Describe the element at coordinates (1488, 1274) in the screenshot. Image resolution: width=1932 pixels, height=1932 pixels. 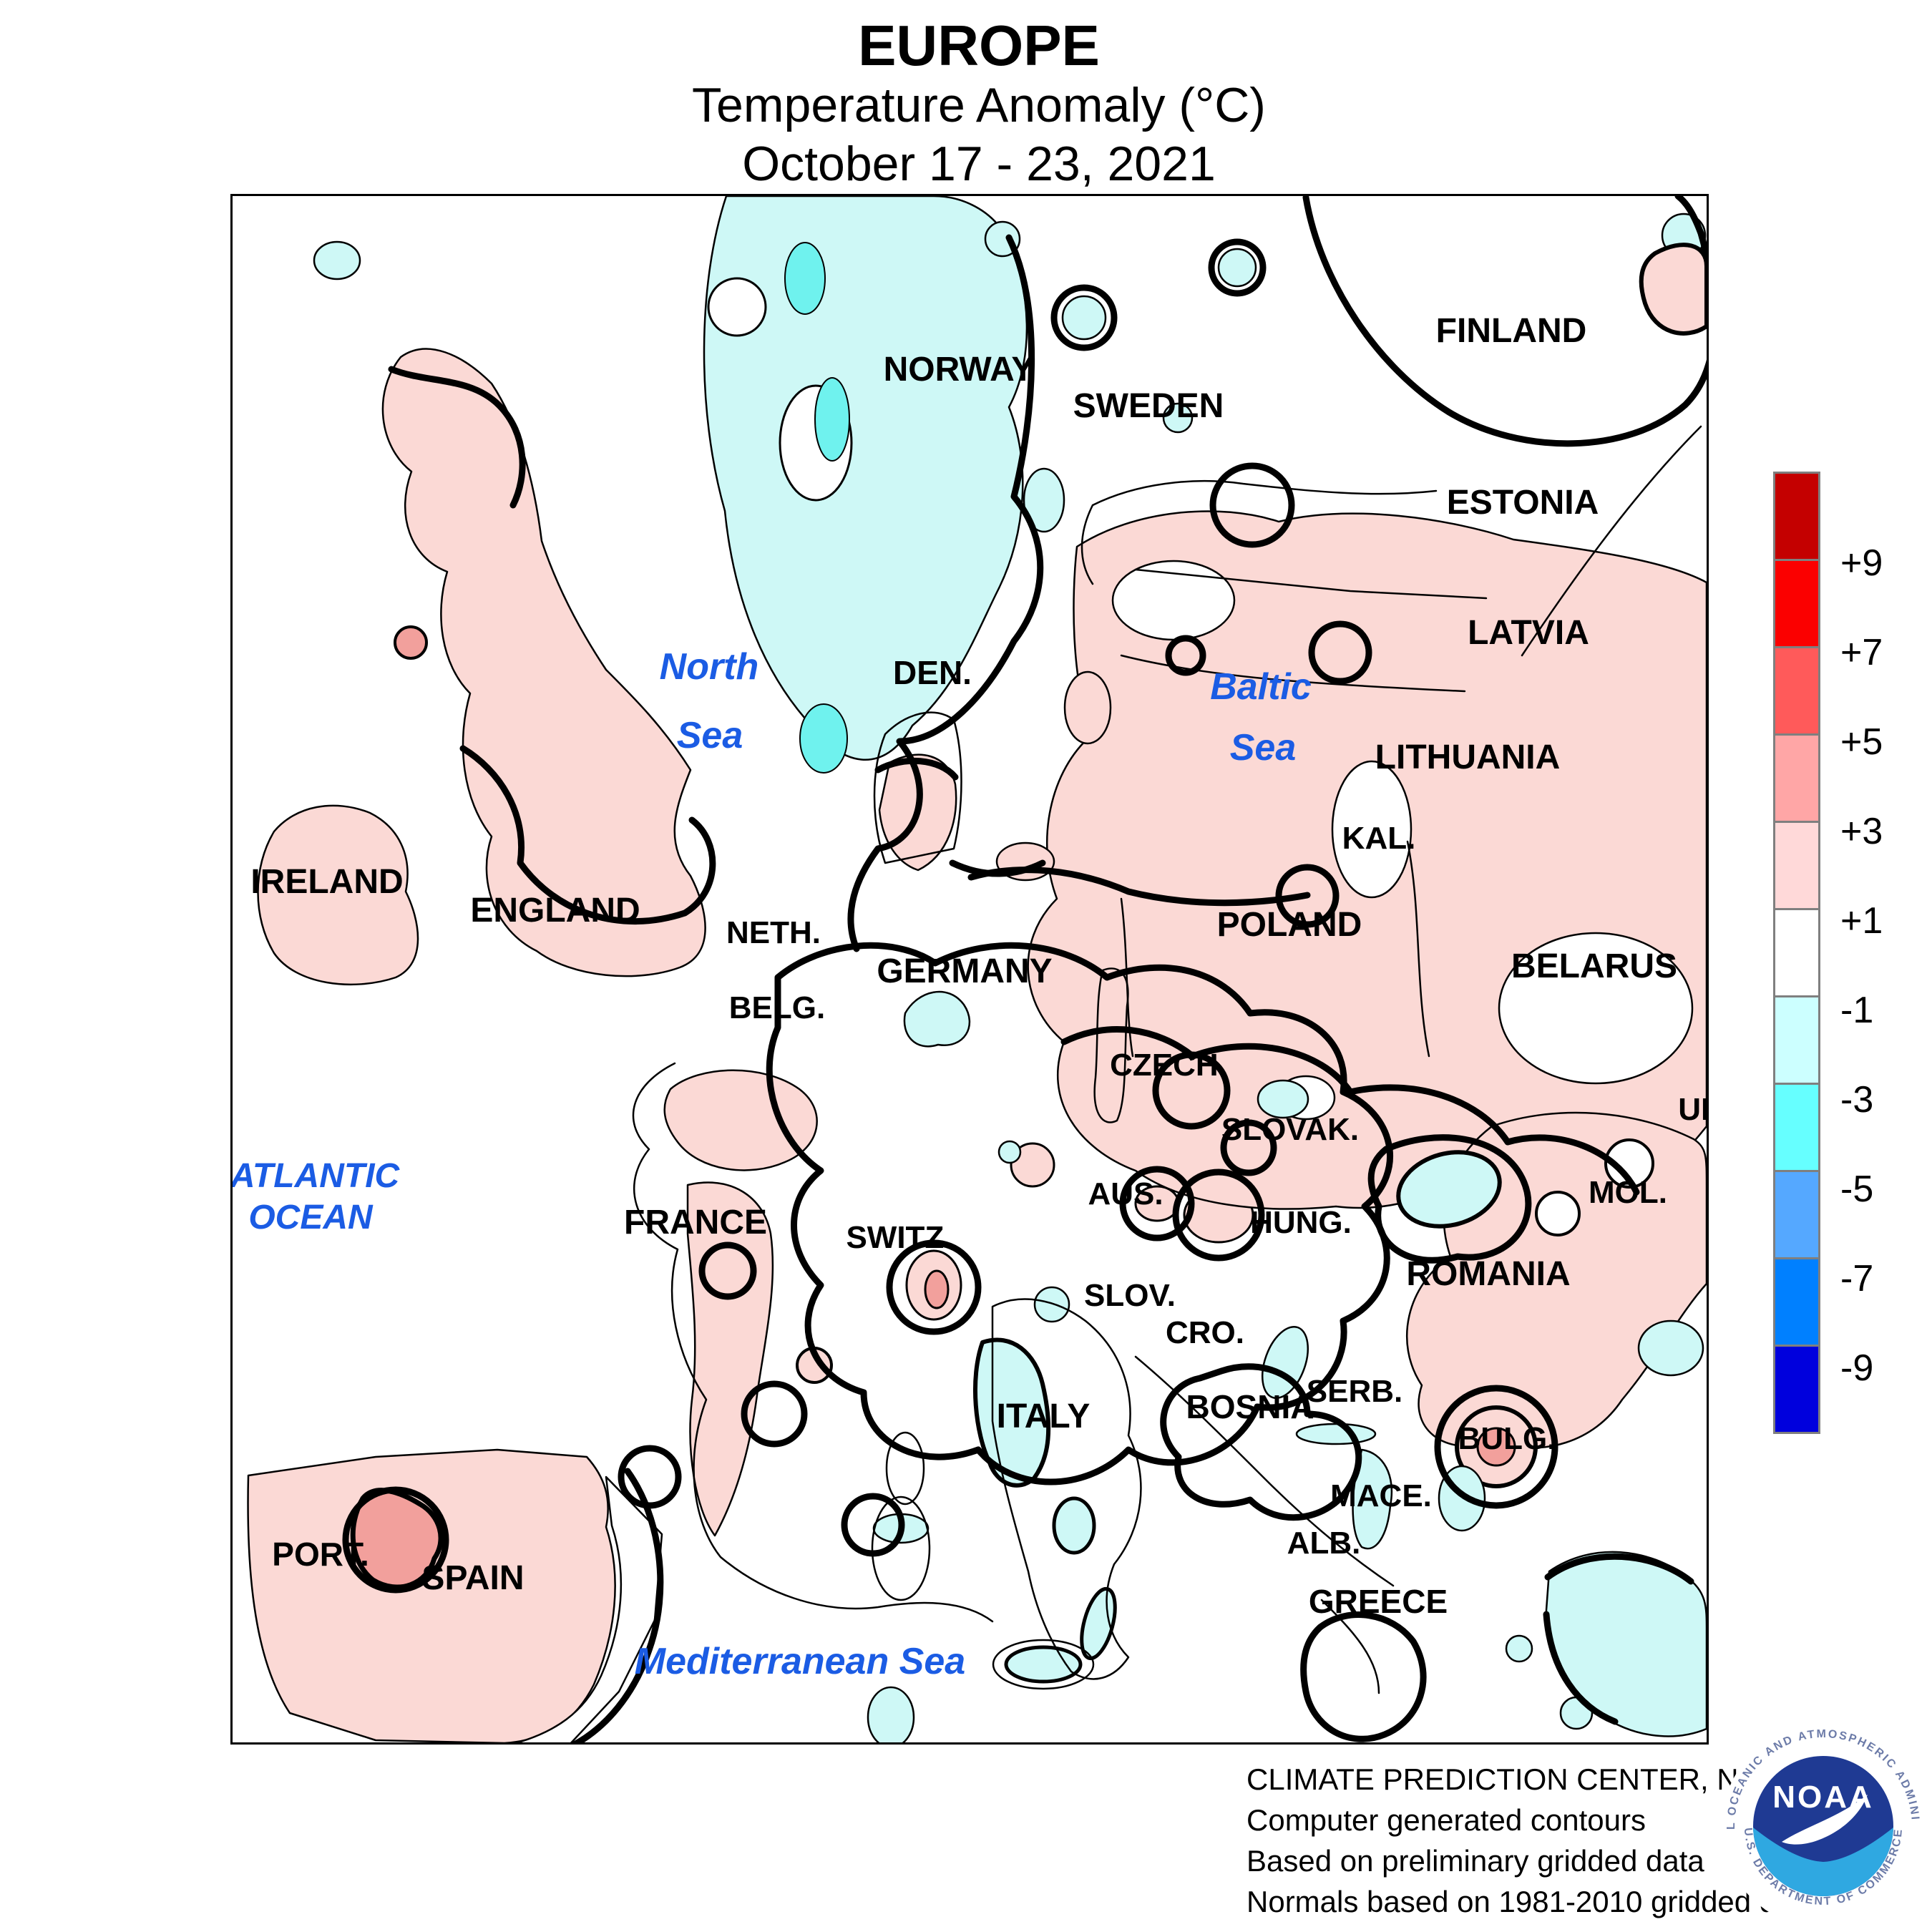
I see `label-romania: ROMANIA` at that location.